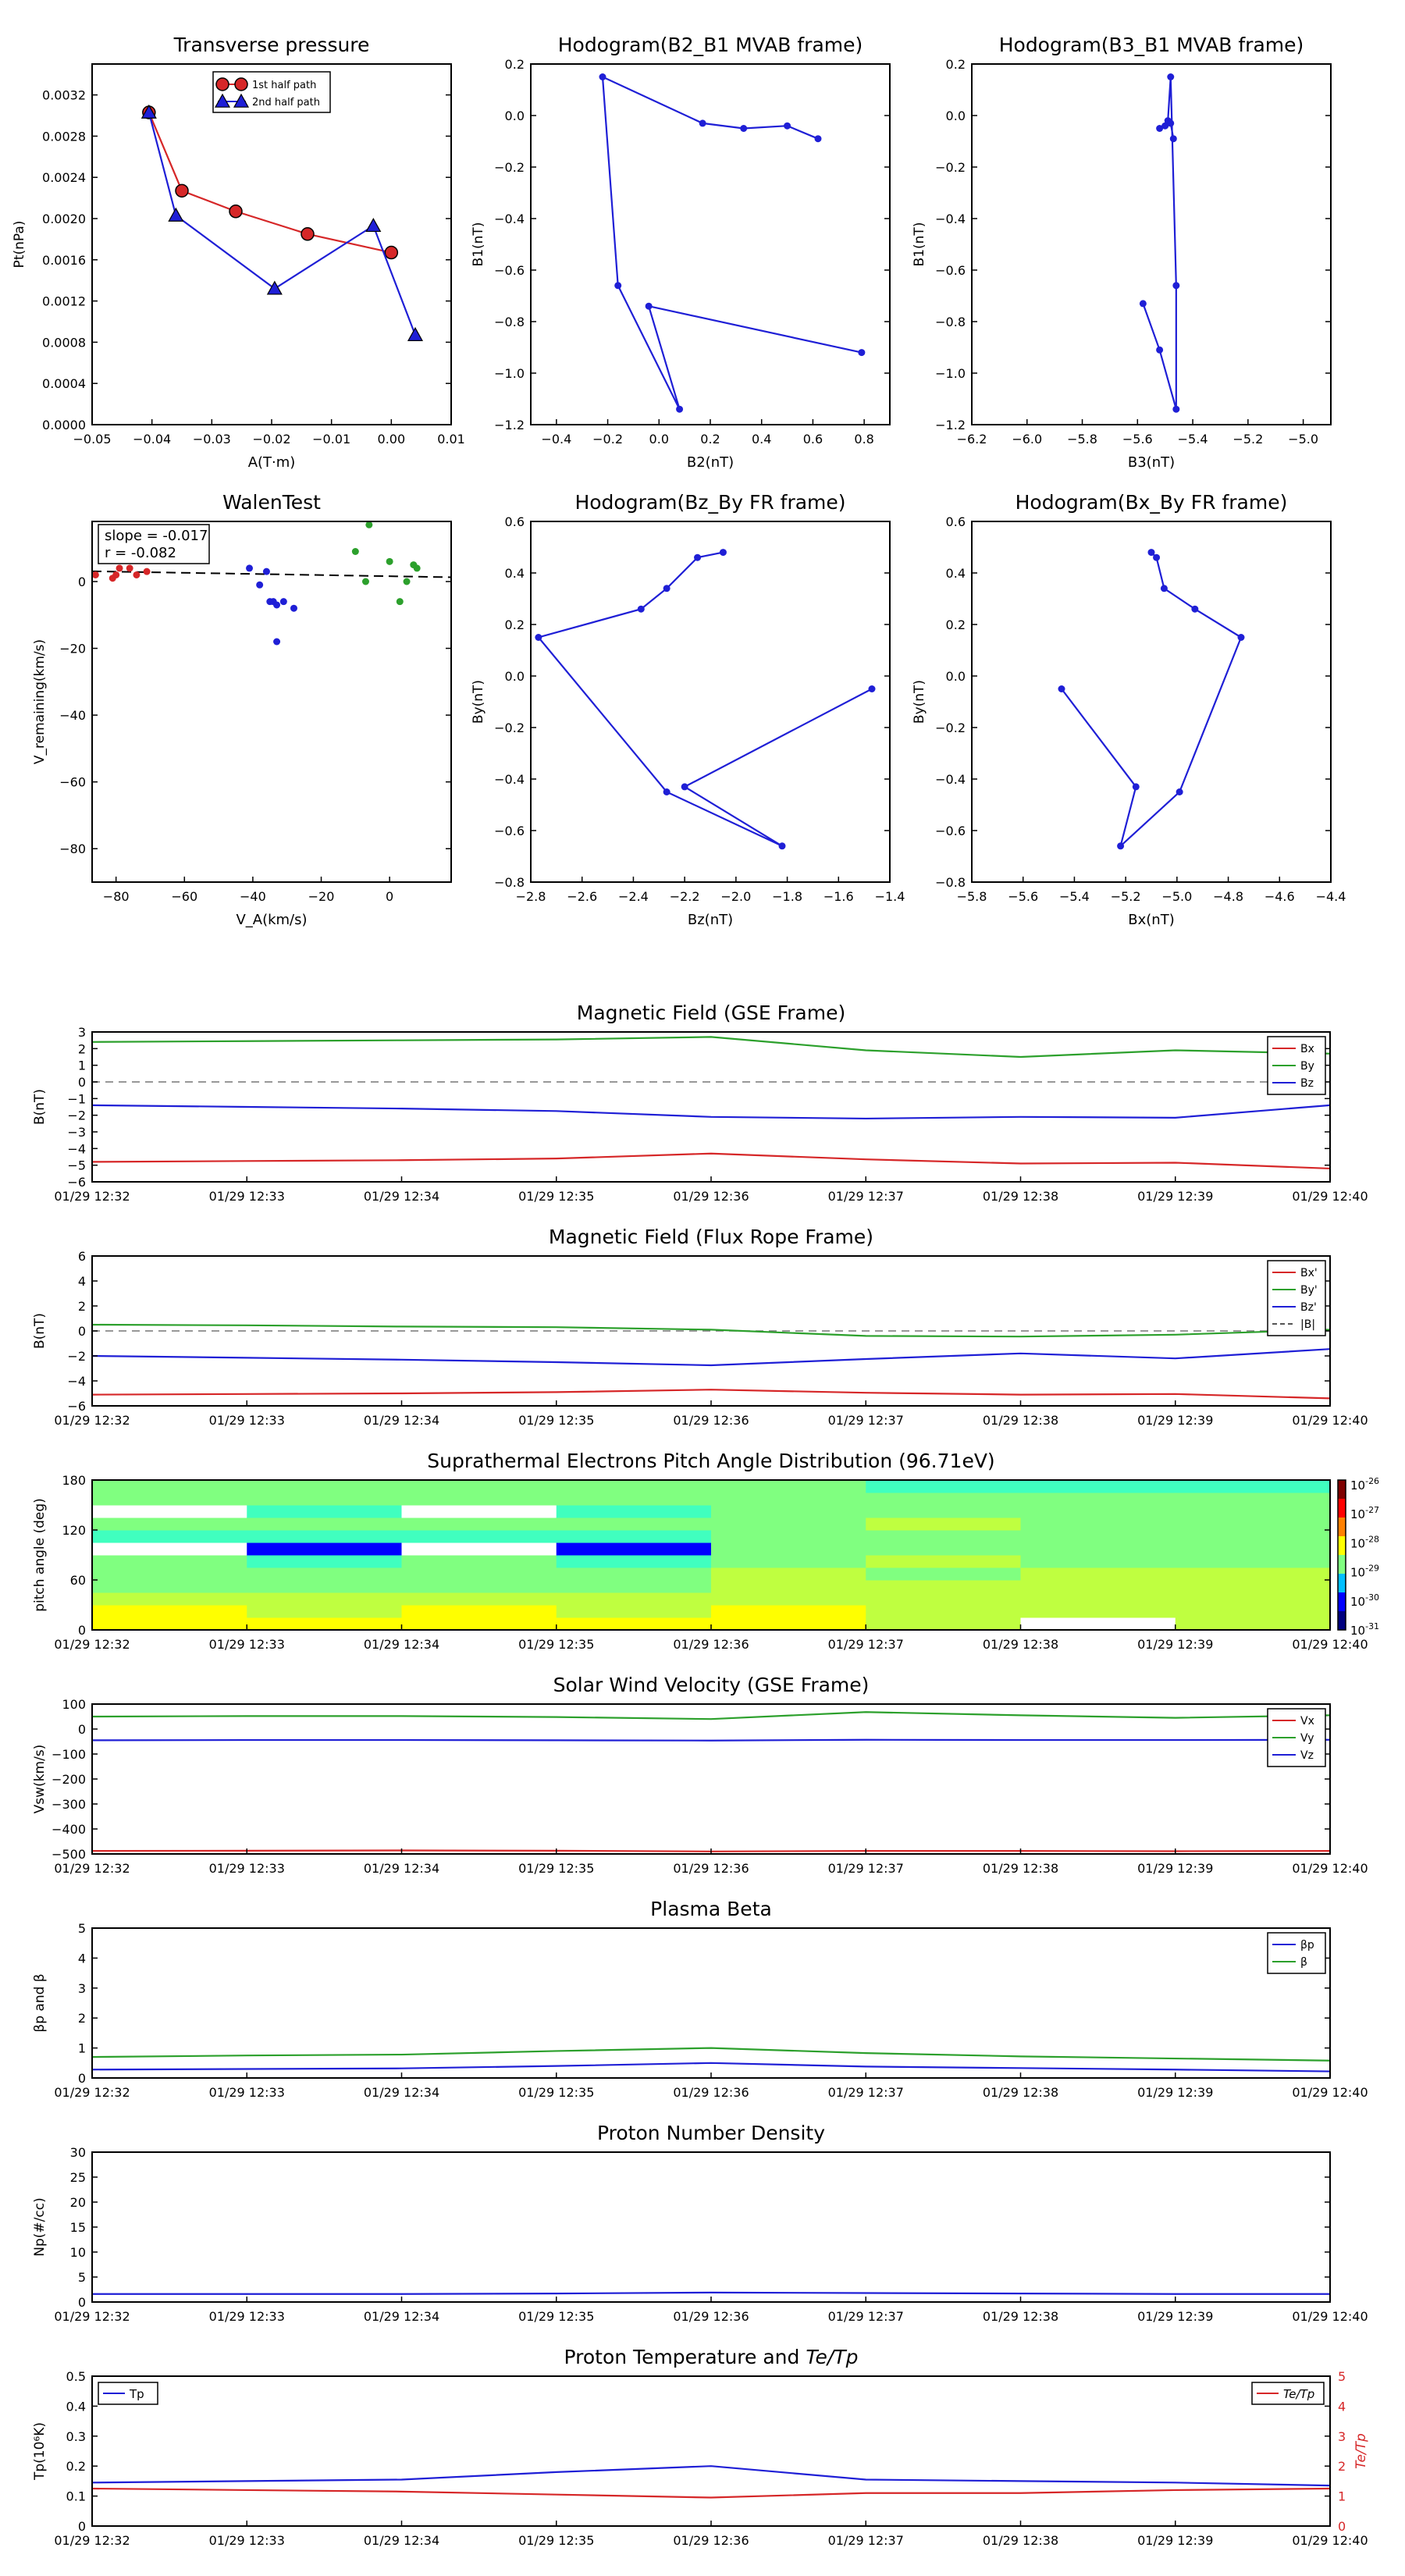 The width and height of the screenshot is (1405, 2576). What do you see at coordinates (271, 920) in the screenshot?
I see `x-axis-label: V_A(km/s)` at bounding box center [271, 920].